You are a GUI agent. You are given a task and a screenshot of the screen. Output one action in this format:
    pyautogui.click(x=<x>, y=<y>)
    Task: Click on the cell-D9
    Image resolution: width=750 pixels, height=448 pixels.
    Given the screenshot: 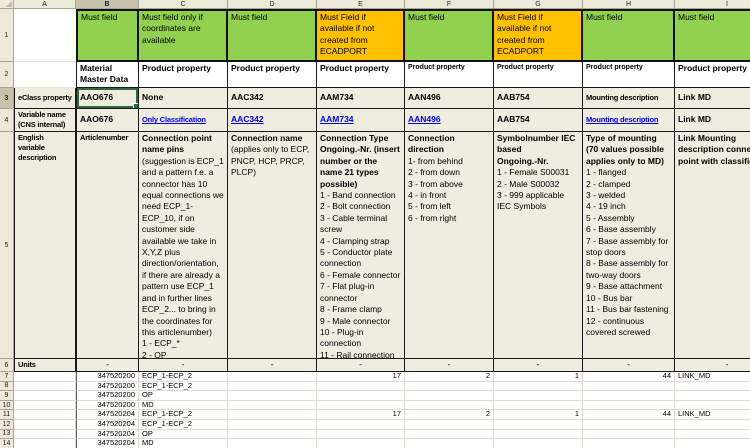 What is the action you would take?
    pyautogui.click(x=272, y=396)
    